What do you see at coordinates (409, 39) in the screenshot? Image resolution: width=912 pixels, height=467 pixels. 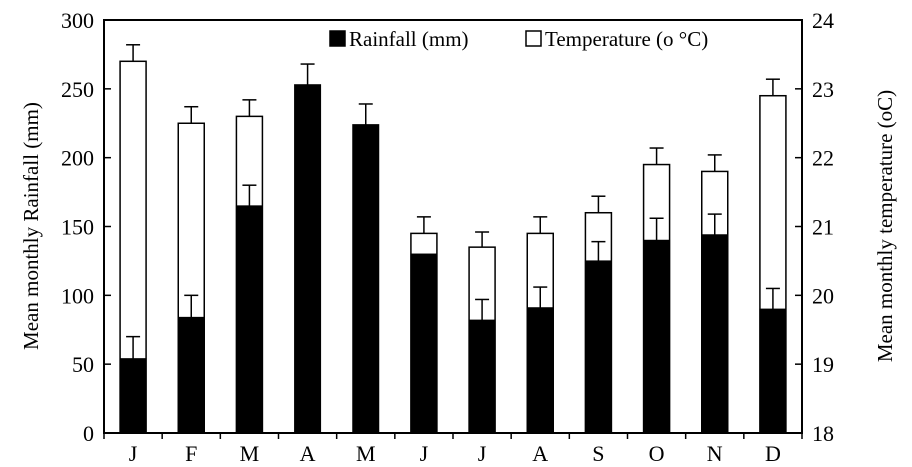 I see `legend-label-rainfall: Rainfall (mm)` at bounding box center [409, 39].